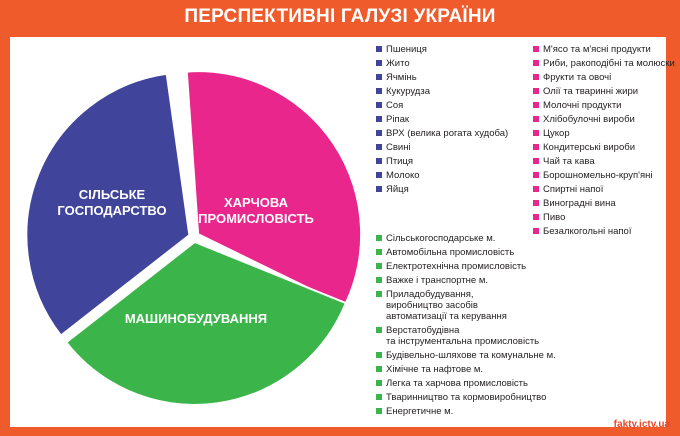 The width and height of the screenshot is (680, 436). I want to click on food-industry-item-label: Борошномельно-круп'яні, so click(598, 175).